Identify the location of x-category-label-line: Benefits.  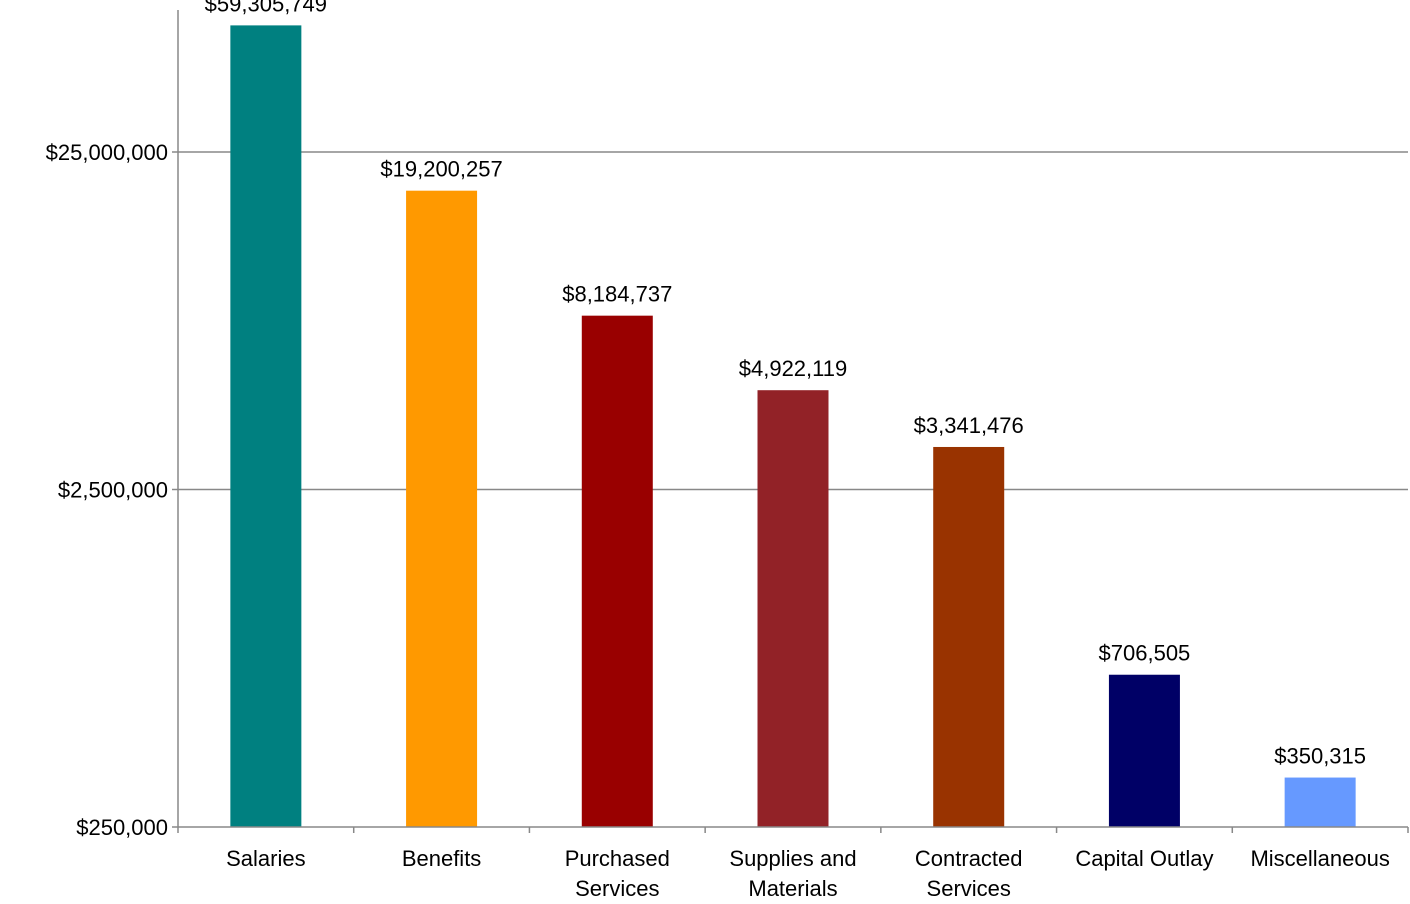
(442, 858).